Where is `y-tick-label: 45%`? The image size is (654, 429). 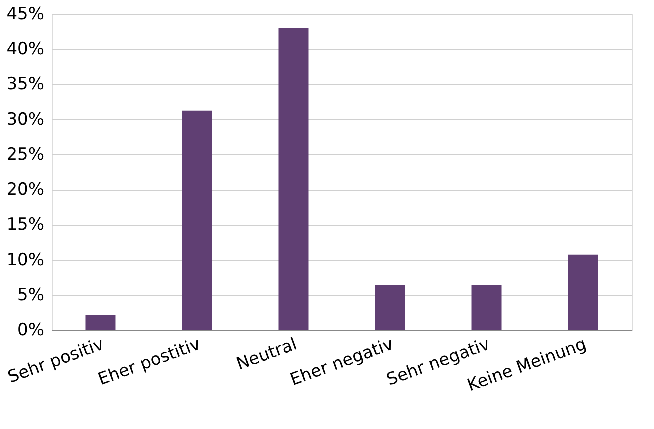 y-tick-label: 45% is located at coordinates (25, 14).